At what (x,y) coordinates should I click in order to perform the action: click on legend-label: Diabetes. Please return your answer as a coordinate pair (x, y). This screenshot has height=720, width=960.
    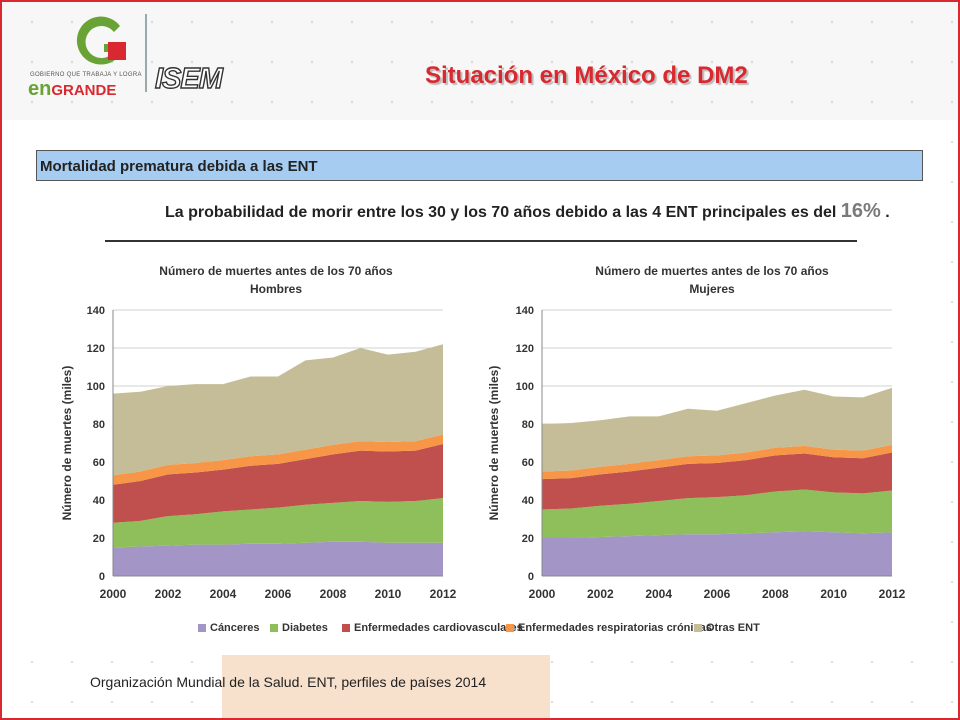
    Looking at the image, I should click on (305, 628).